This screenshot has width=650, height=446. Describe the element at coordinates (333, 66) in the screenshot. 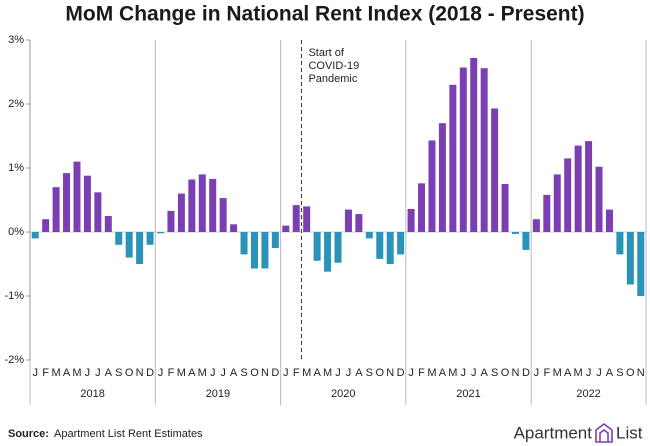

I see `annotation: COVID-19` at that location.